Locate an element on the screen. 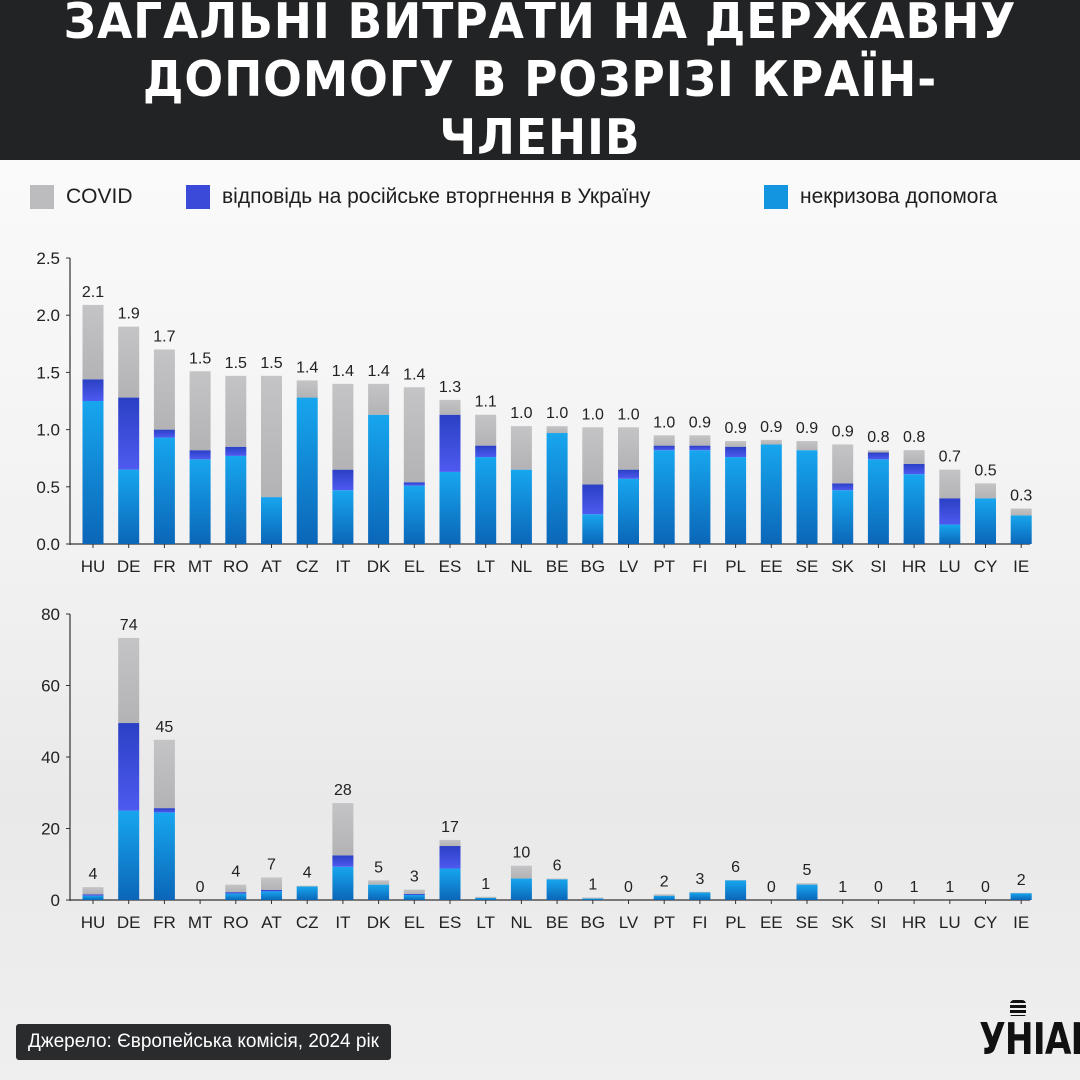 Image resolution: width=1080 pixels, height=1080 pixels. y-tick-label: 60 is located at coordinates (50, 686).